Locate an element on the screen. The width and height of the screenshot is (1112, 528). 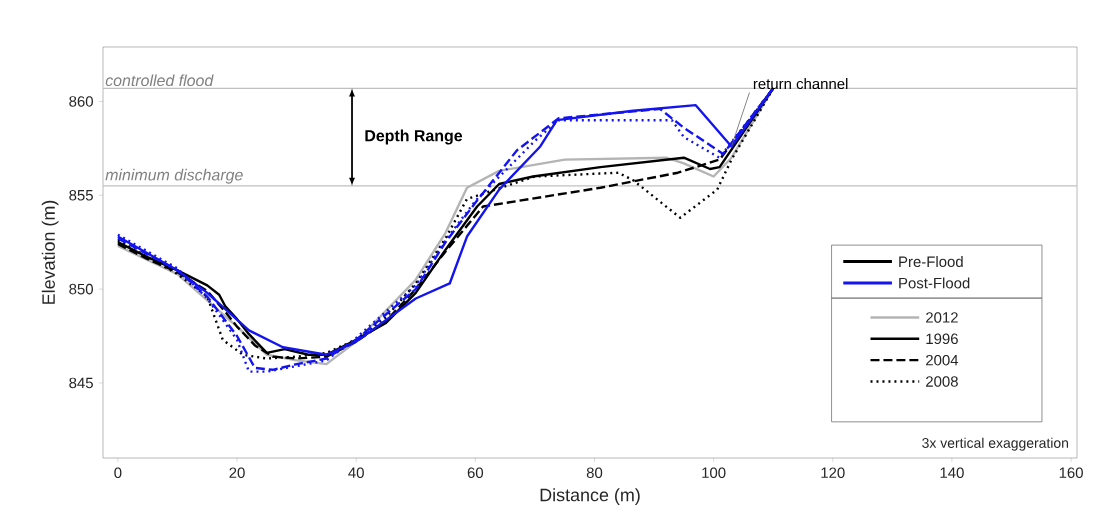
legend-label: 2012 is located at coordinates (942, 317).